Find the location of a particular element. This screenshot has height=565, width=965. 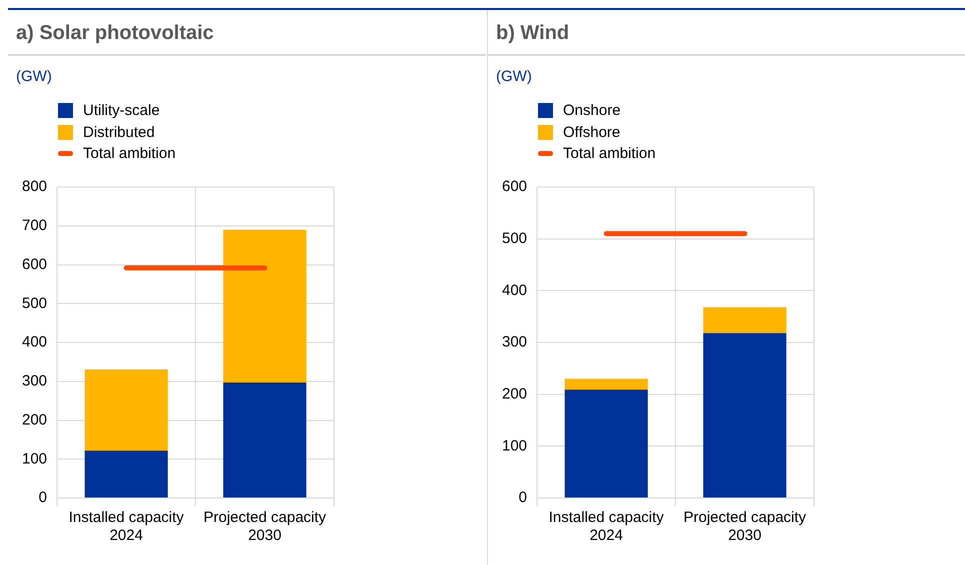

y-tick-label: 700 is located at coordinates (35, 225).